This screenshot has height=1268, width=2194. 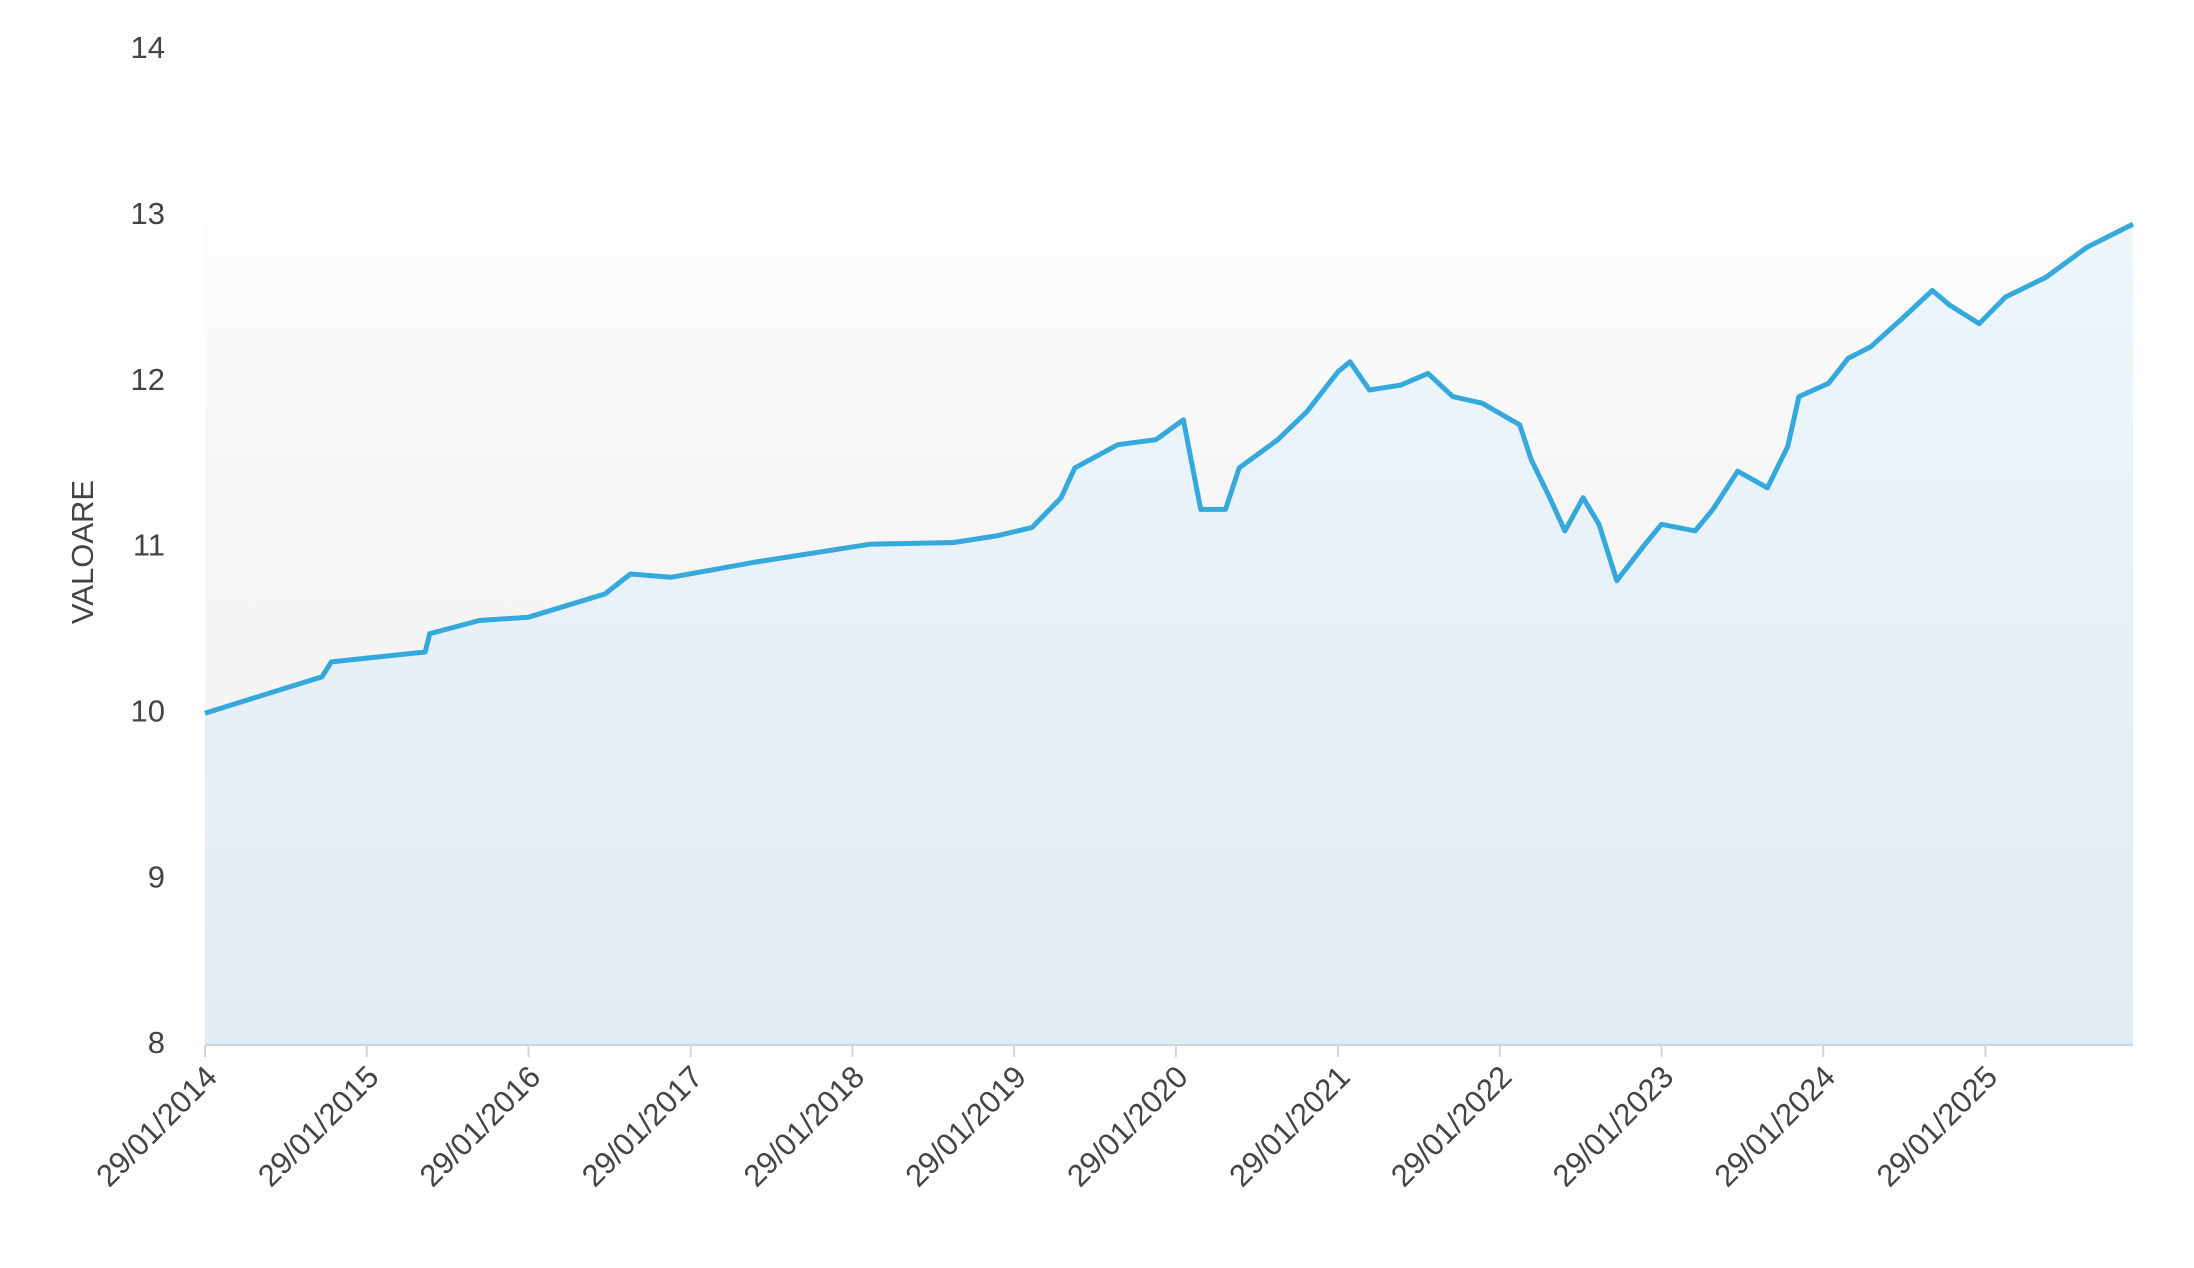 What do you see at coordinates (318, 1126) in the screenshot?
I see `x-tick-label: 29/01/2015` at bounding box center [318, 1126].